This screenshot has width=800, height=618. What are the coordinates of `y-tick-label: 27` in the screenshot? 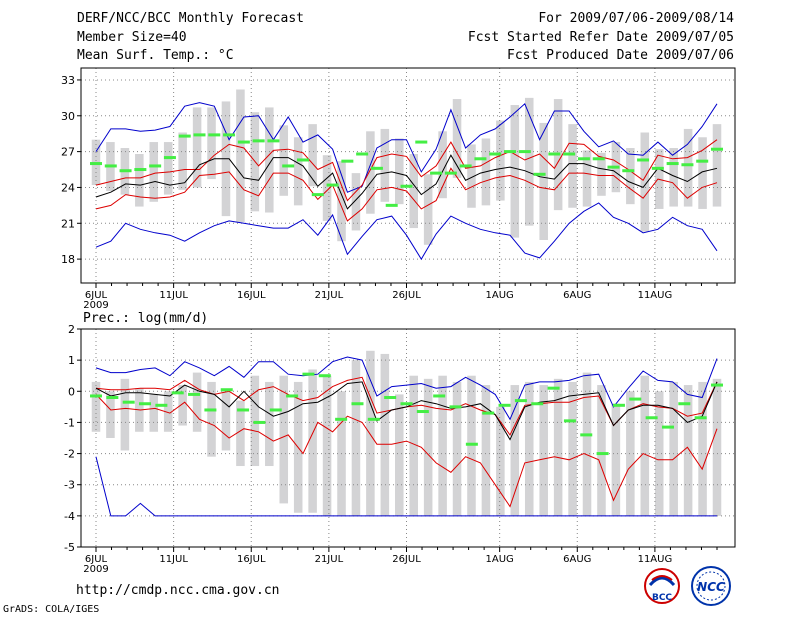 It's located at (68, 152).